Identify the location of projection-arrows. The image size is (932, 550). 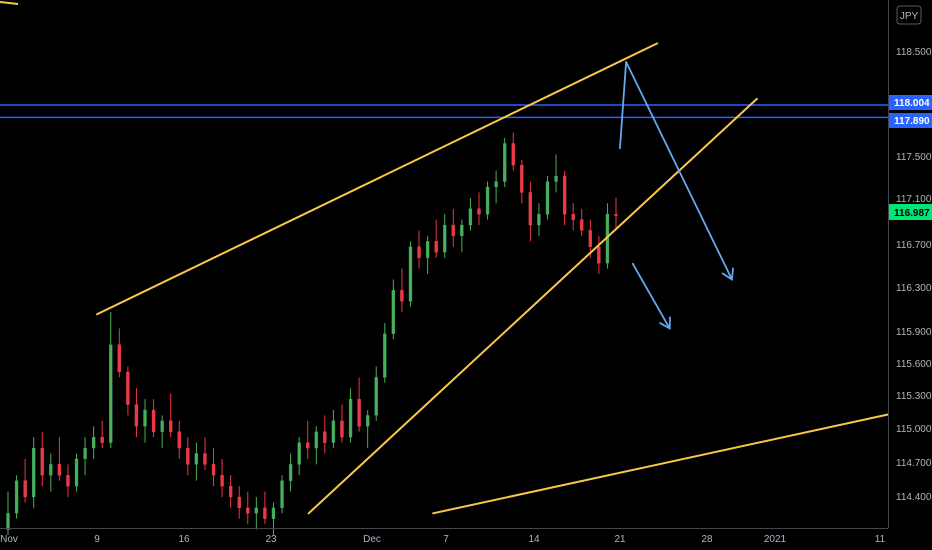
(676, 195).